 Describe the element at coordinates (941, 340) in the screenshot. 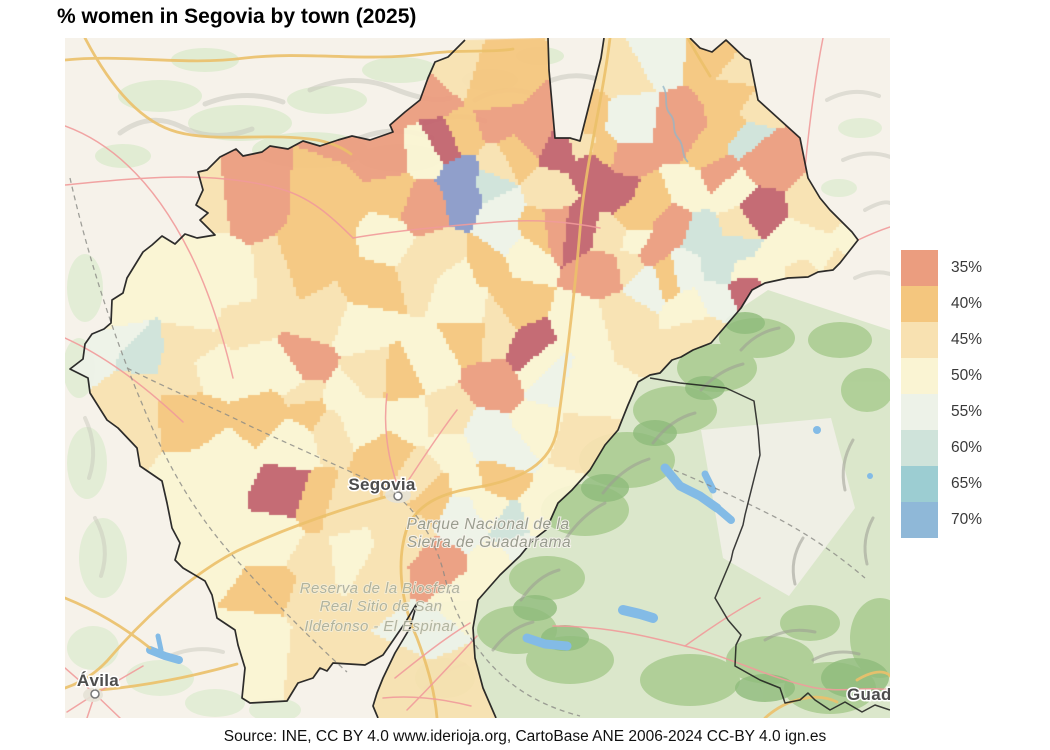

I see `legend-item: 45%` at that location.